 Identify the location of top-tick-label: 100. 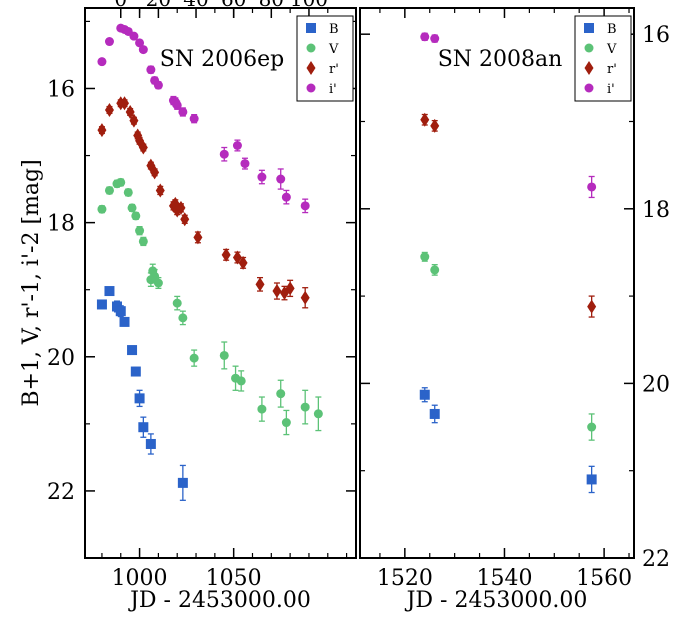
(309, 5).